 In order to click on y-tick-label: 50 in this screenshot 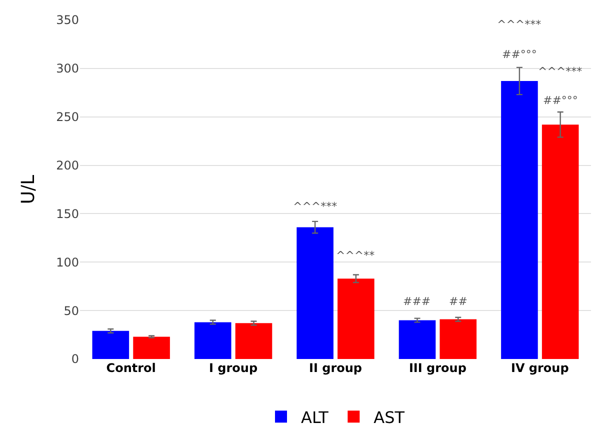, I will do `click(71, 311)`.